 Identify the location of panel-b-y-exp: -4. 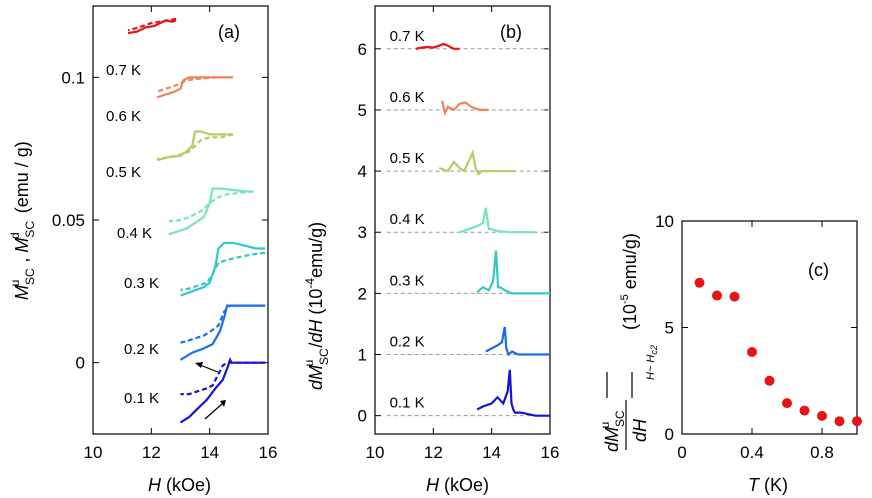
(310, 283).